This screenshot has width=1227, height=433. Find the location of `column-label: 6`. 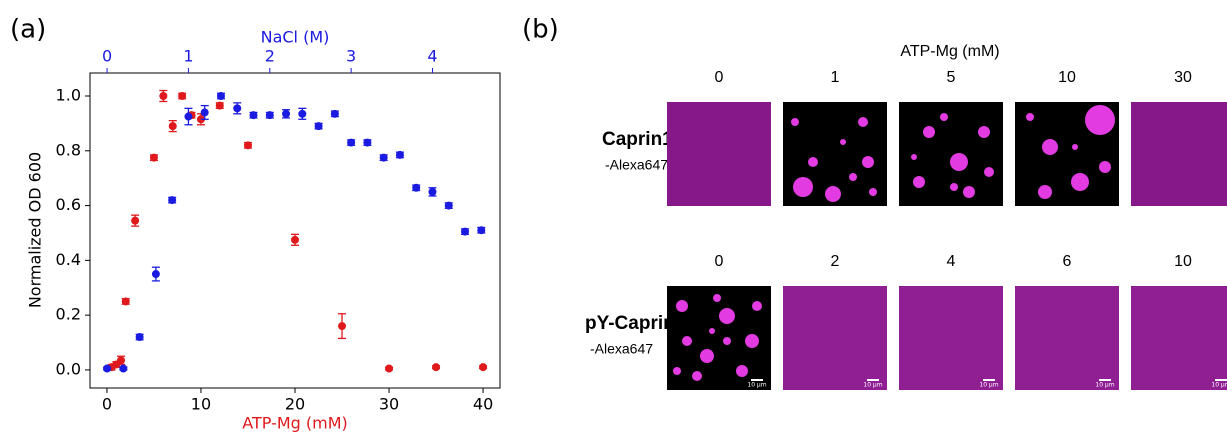

column-label: 6 is located at coordinates (1067, 261).